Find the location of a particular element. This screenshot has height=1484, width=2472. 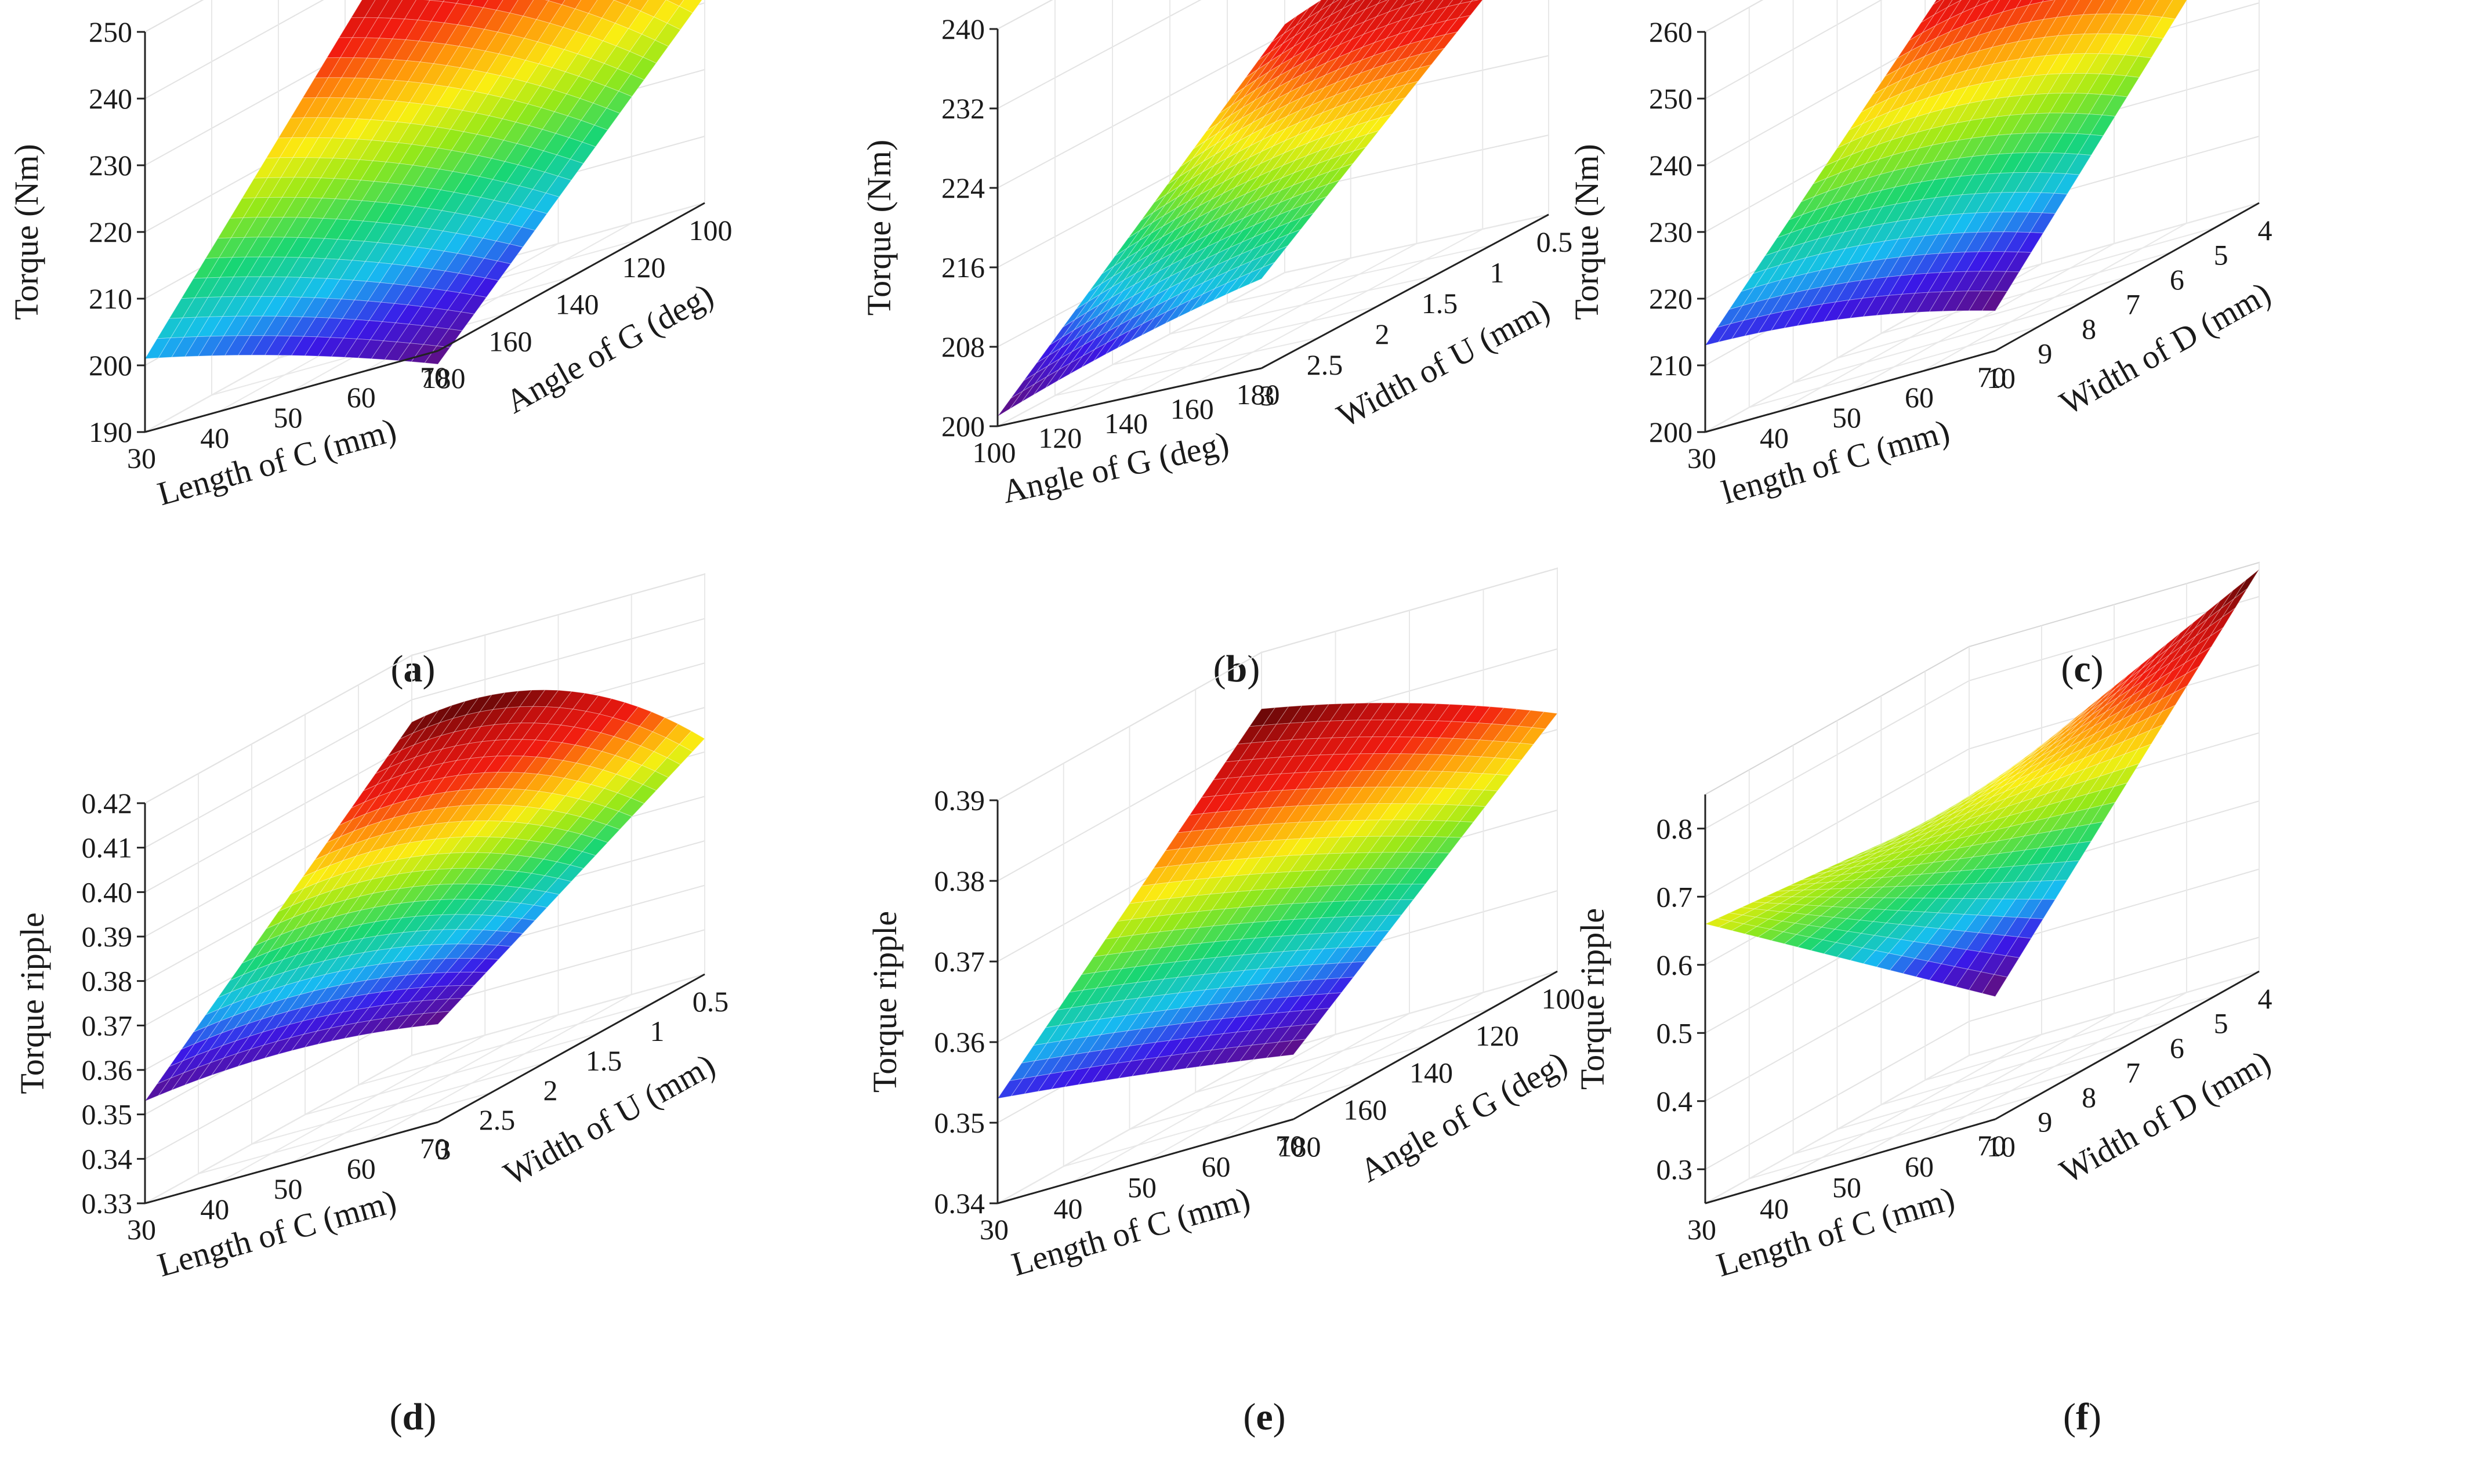

chart-z-tick-label: 0.8 is located at coordinates (1675, 829).